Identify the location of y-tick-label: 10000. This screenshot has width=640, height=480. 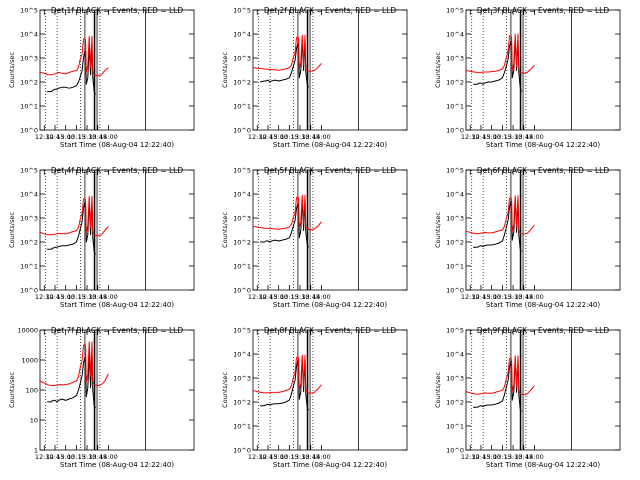
(27, 331).